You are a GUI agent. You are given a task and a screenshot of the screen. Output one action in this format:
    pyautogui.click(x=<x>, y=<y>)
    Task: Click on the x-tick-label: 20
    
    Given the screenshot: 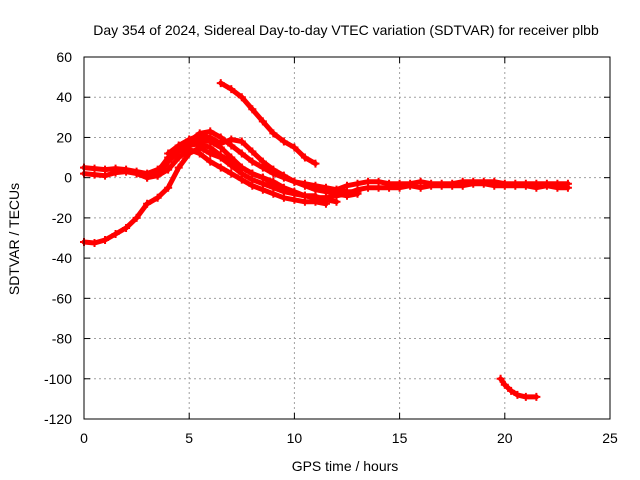 What is the action you would take?
    pyautogui.click(x=505, y=438)
    